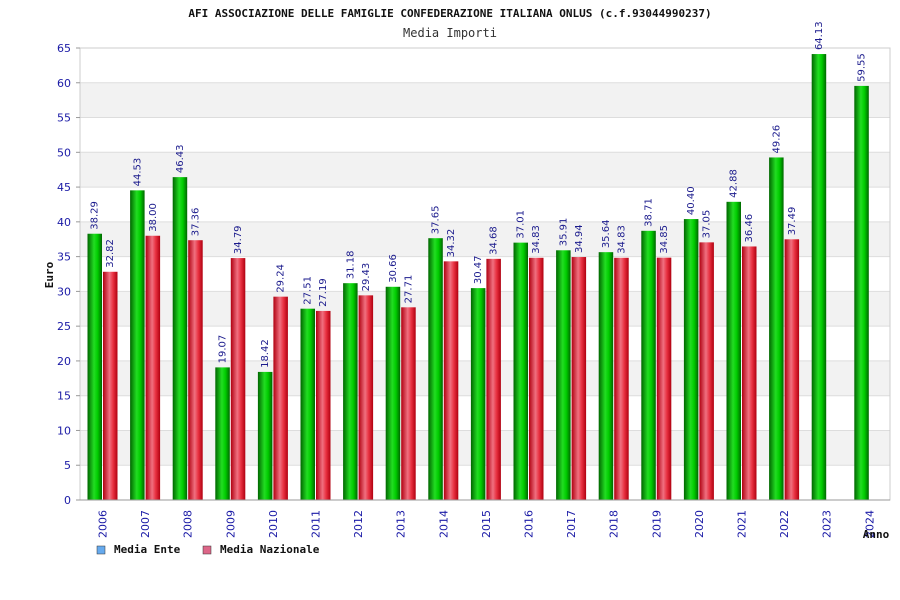  Describe the element at coordinates (223, 349) in the screenshot. I see `data-label: 19.07` at that location.